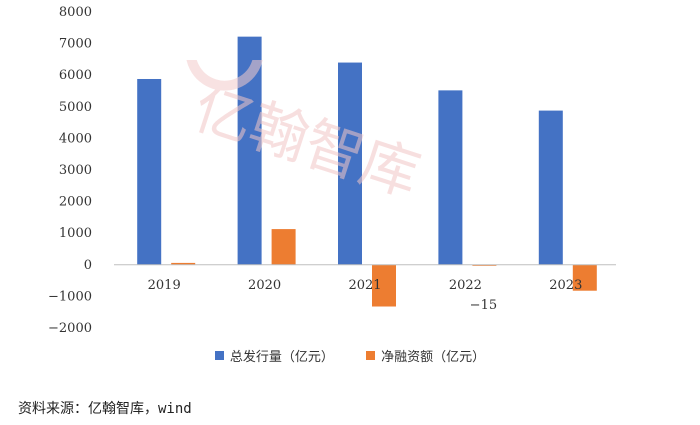  I want to click on y-tick-label: −1000, so click(70, 296).